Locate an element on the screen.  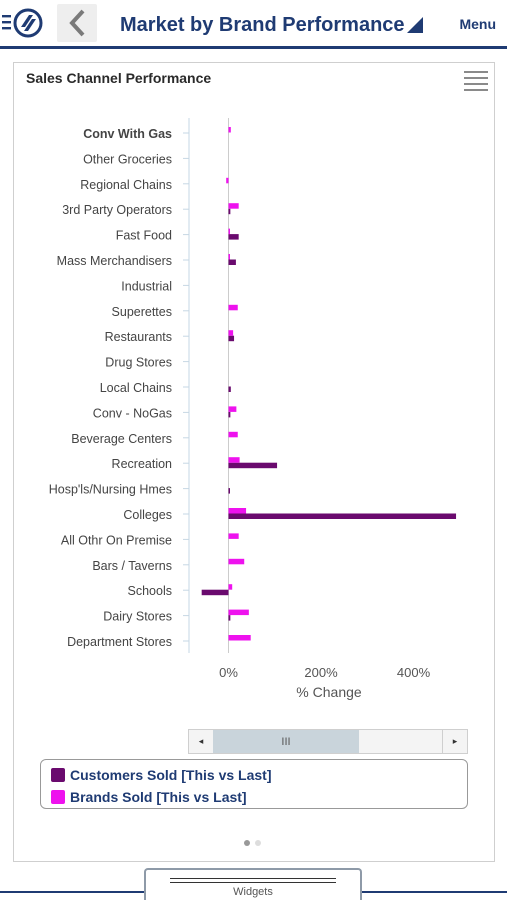
scroll-right-icon: ▸ is located at coordinates (454, 741).